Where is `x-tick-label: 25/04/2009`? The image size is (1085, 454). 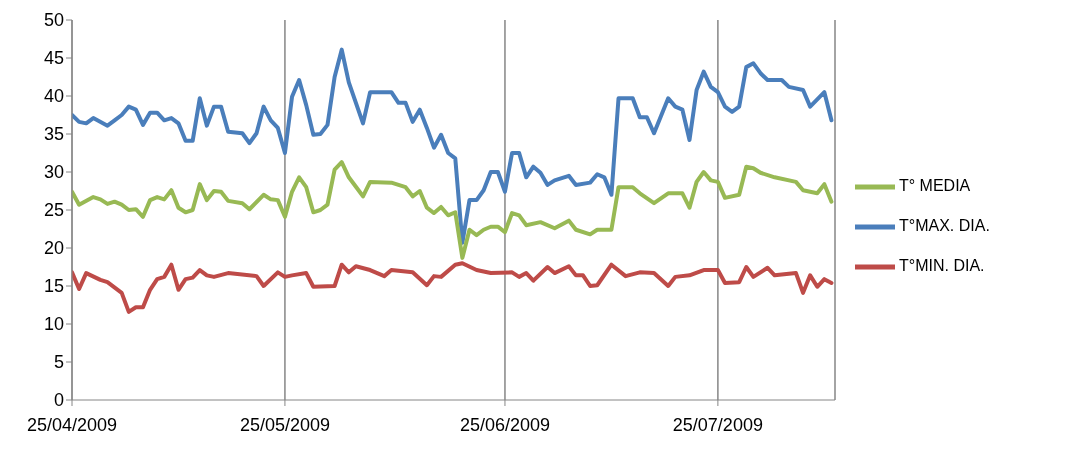
x-tick-label: 25/04/2009 is located at coordinates (72, 424).